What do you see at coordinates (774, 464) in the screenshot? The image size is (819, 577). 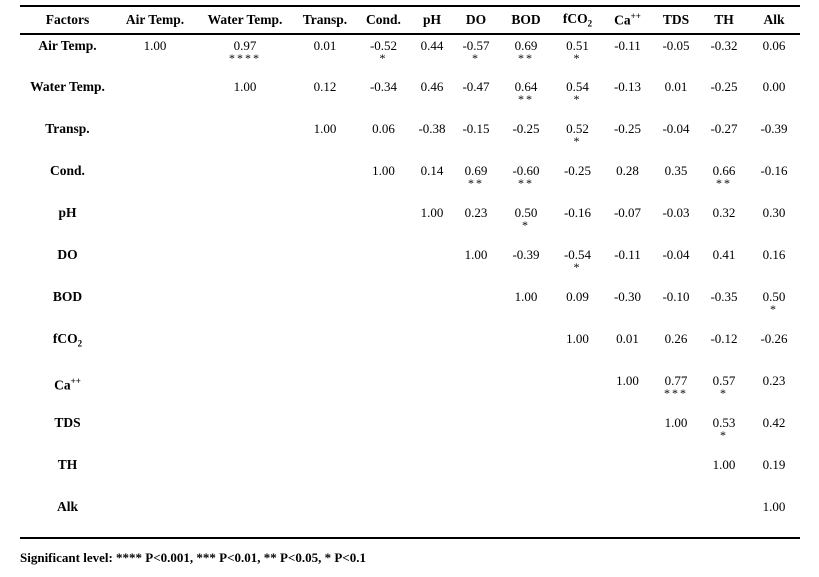 I see `correlation-cell: 0.19` at bounding box center [774, 464].